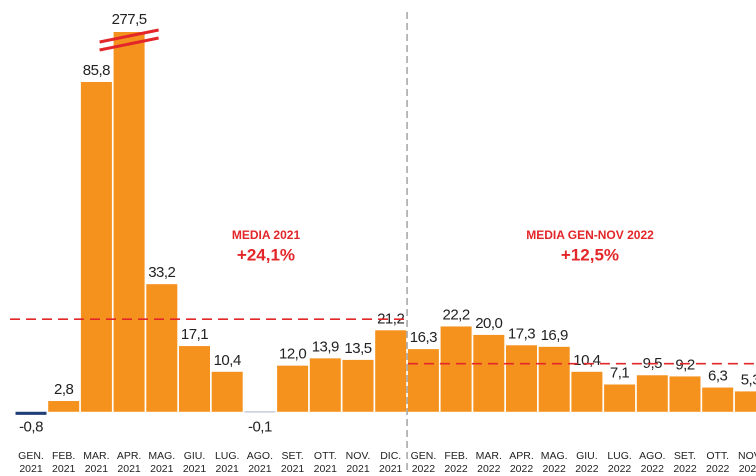  What do you see at coordinates (685, 364) in the screenshot?
I see `value-label: 9,2` at bounding box center [685, 364].